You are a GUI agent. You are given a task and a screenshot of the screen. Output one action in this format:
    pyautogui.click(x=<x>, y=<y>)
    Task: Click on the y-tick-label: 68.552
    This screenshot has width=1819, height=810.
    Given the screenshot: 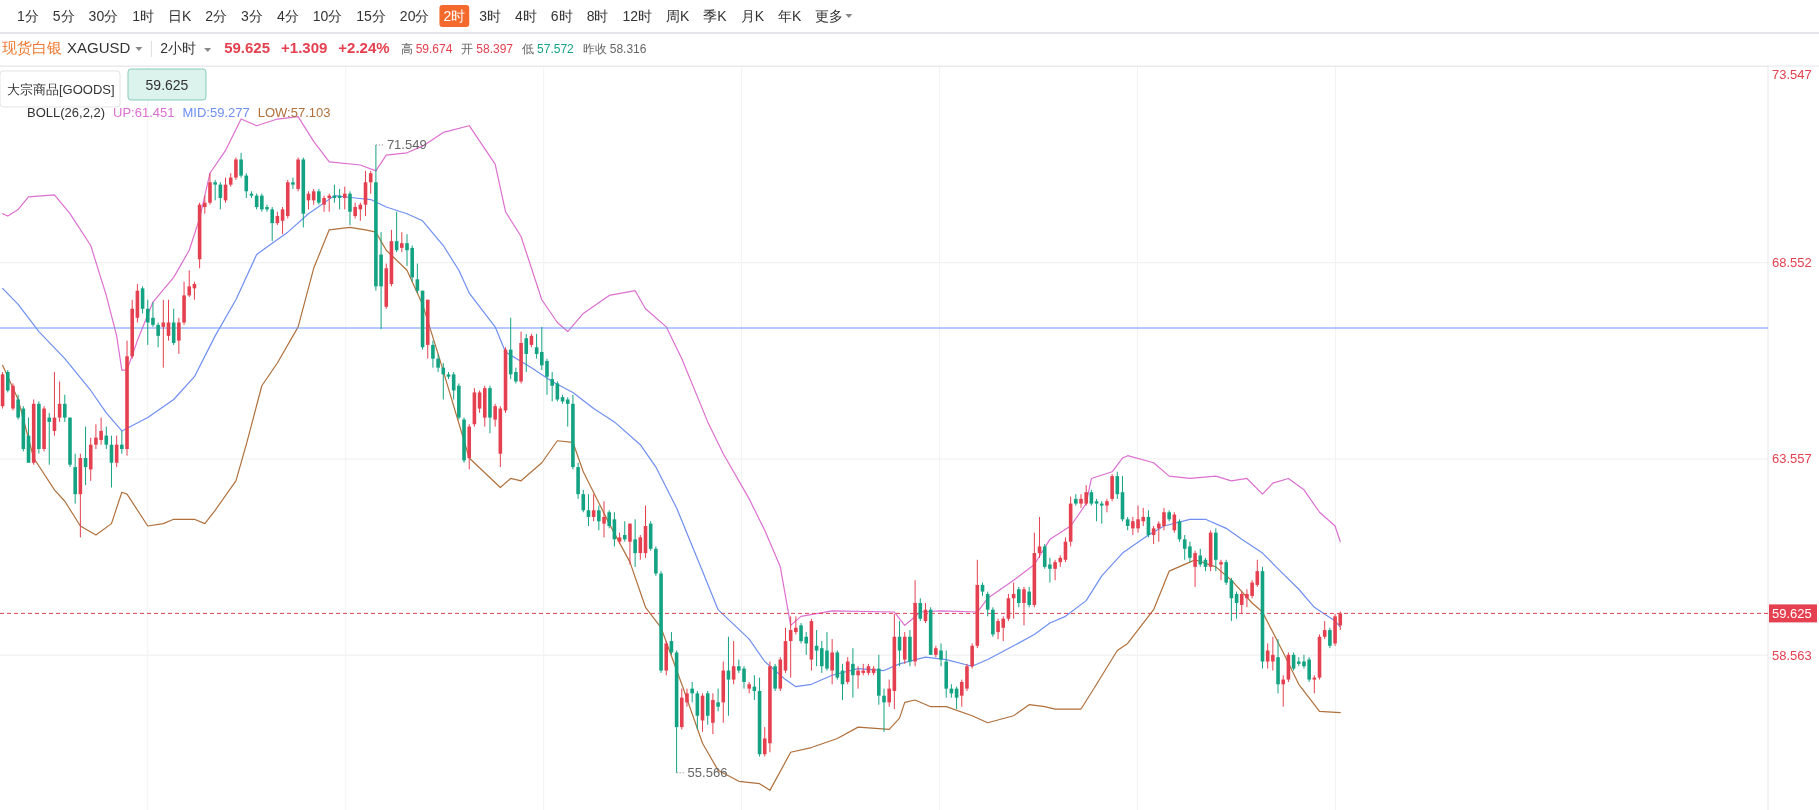 What is the action you would take?
    pyautogui.click(x=1792, y=263)
    